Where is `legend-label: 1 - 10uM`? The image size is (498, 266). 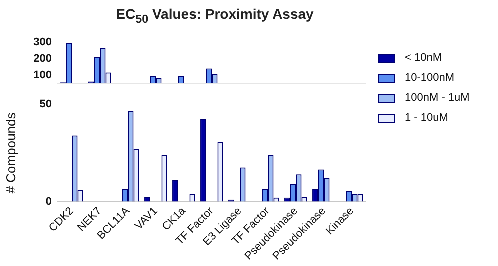
legend-label: 1 - 10uM is located at coordinates (426, 118).